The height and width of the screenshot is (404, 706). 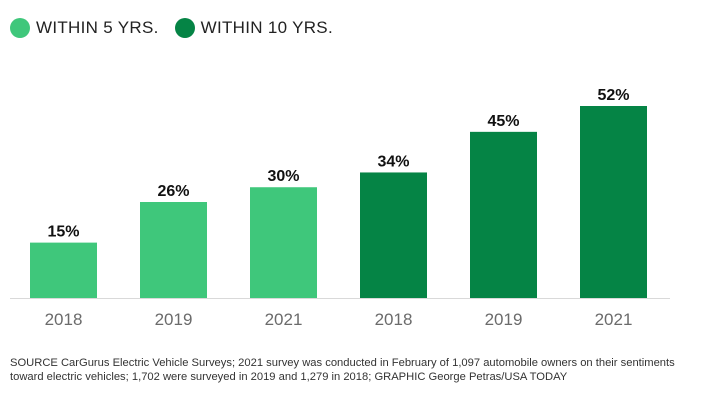 What do you see at coordinates (171, 28) in the screenshot?
I see `chart-legend: WITHIN 5 YRS. WITHIN 10 YRS.` at bounding box center [171, 28].